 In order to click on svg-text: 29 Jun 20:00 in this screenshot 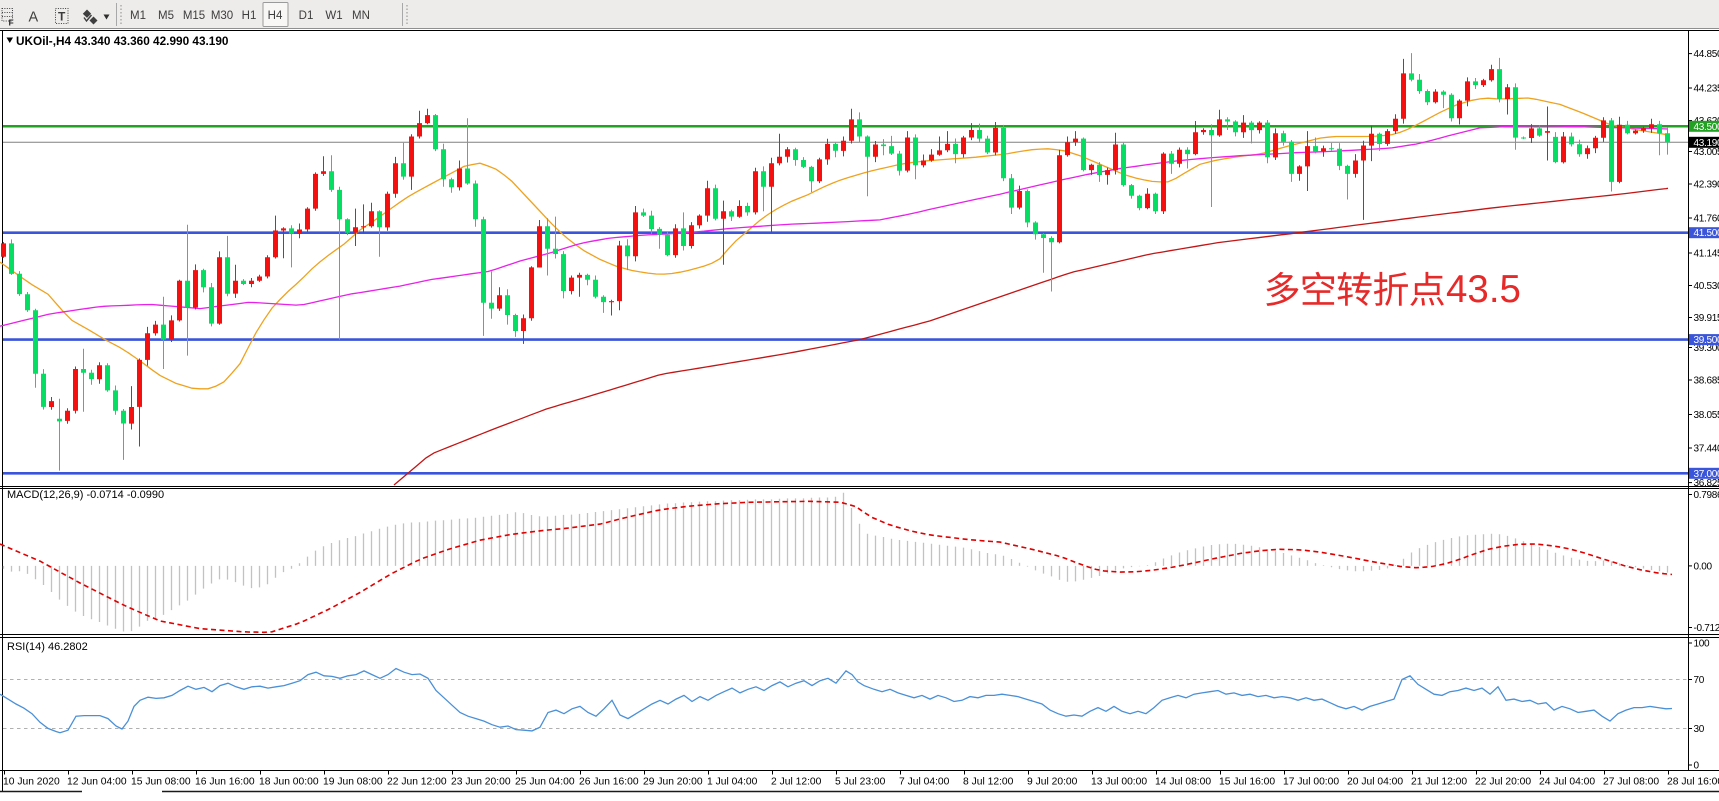, I will do `click(673, 782)`.